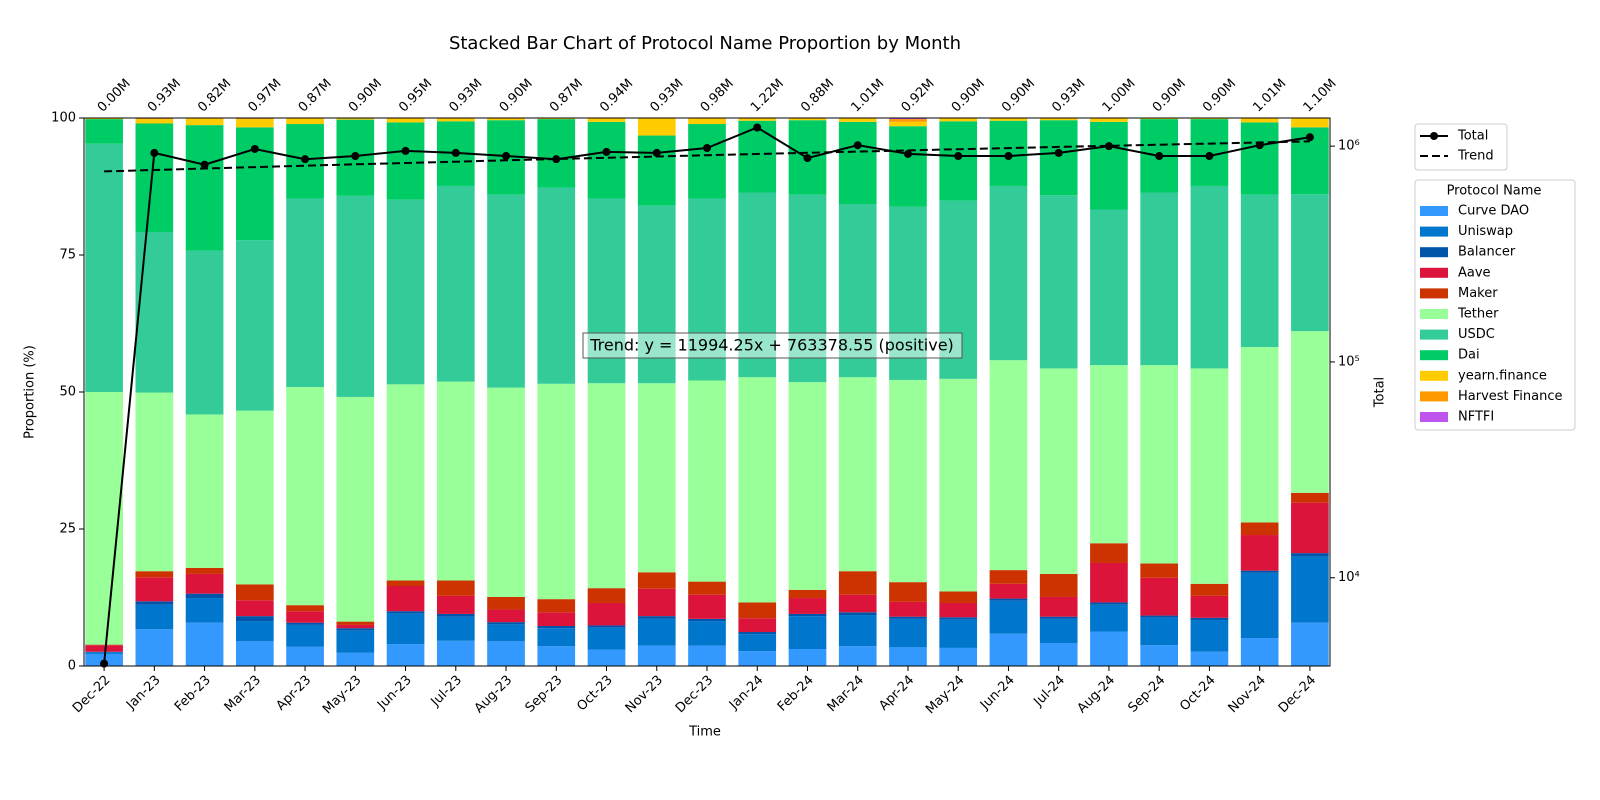 This screenshot has width=1600, height=800. I want to click on x-tick-label: Jun-24, so click(997, 693).